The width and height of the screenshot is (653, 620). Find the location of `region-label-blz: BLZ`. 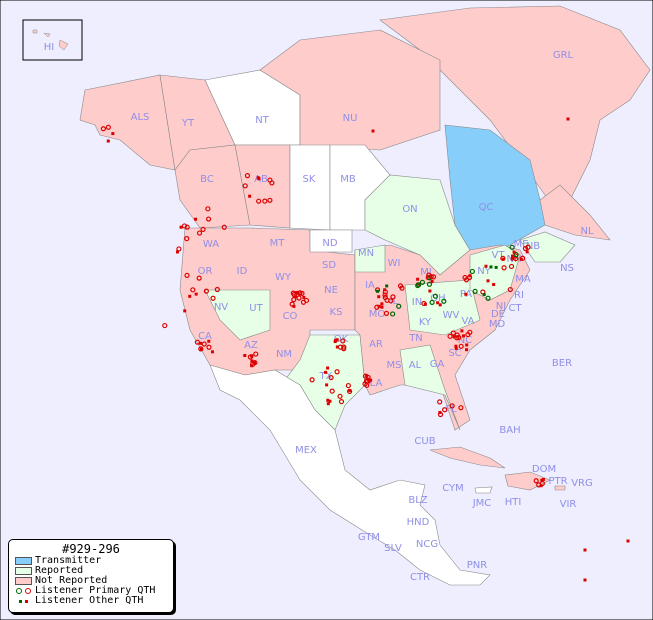

region-label-blz: BLZ is located at coordinates (417, 500).